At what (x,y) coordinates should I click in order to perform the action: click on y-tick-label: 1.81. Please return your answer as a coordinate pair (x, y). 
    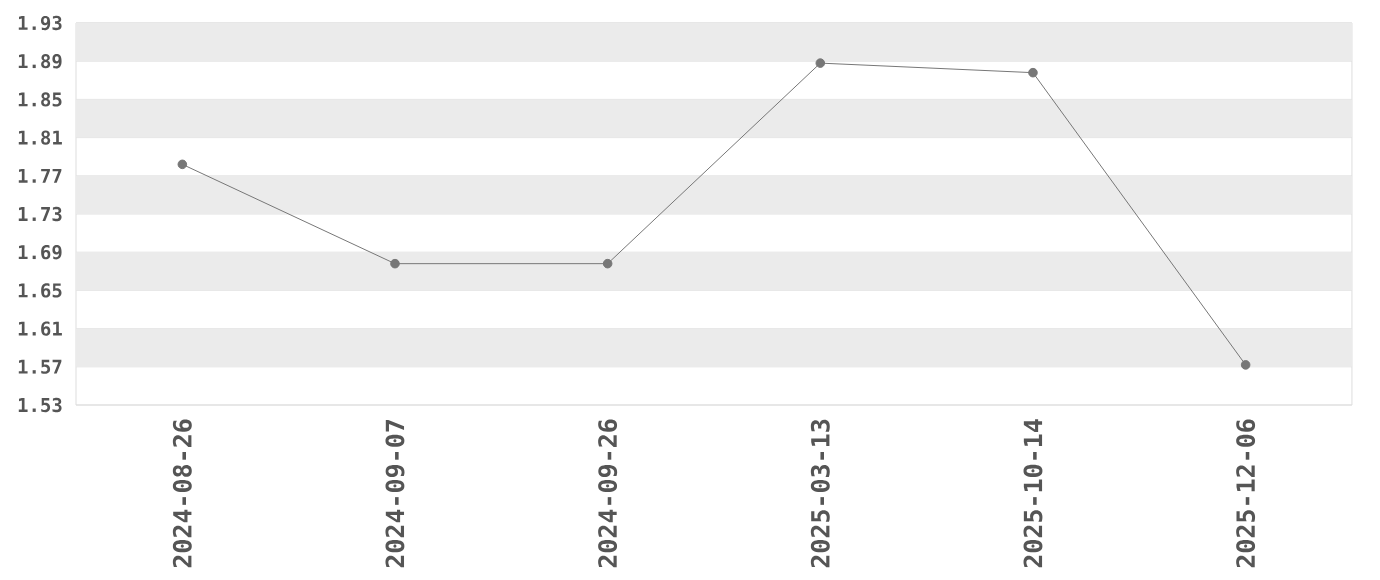
    Looking at the image, I should click on (40, 137).